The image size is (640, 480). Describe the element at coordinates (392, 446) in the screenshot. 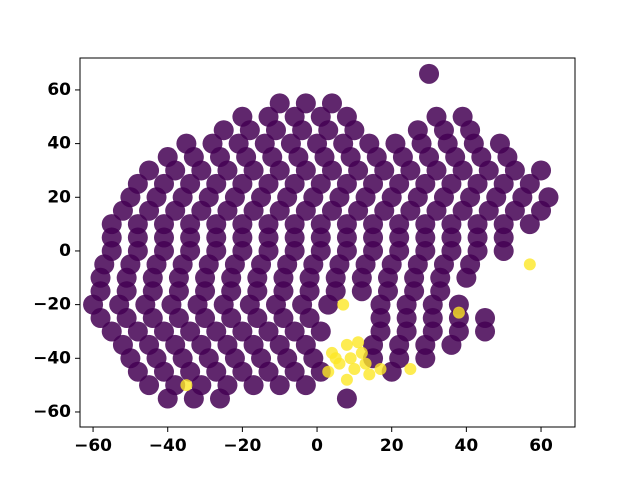

I see `x-tick-label: 20` at that location.